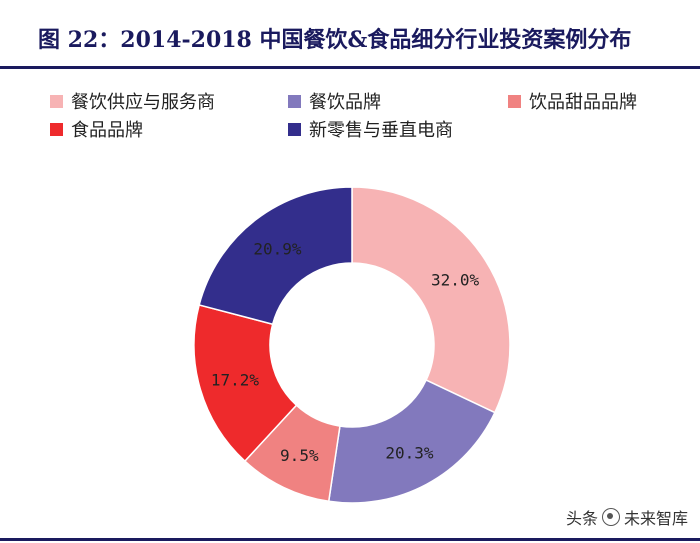 The image size is (700, 543). I want to click on legend-item-2: 饮品甜品品牌, so click(572, 101).